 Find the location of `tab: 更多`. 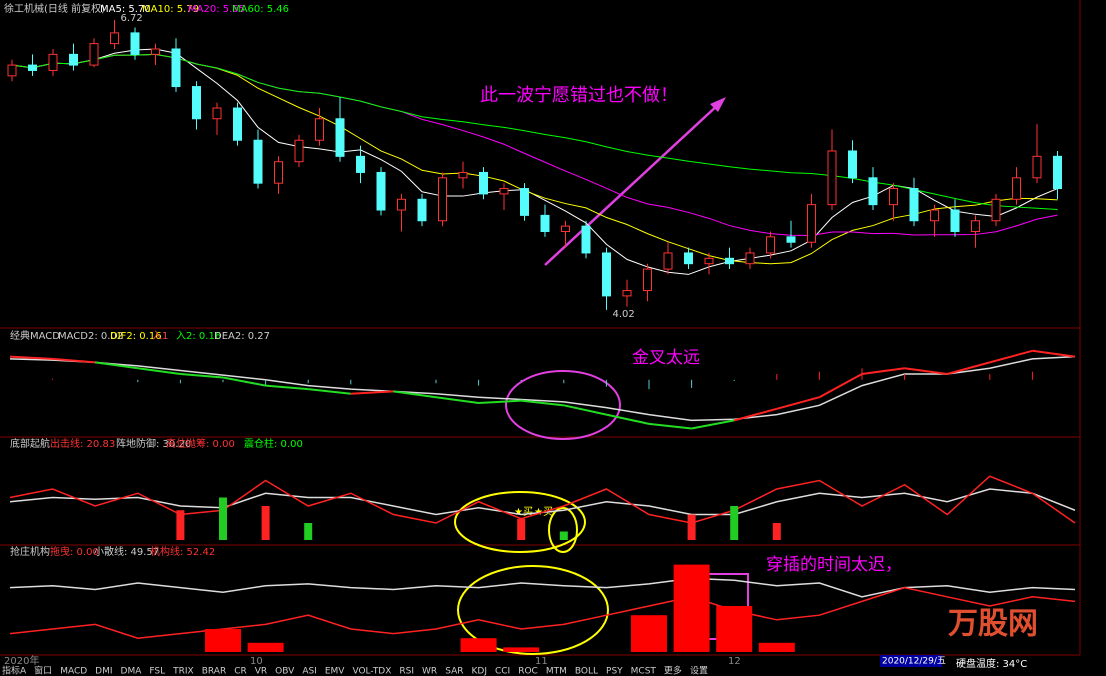

tab: 更多 is located at coordinates (673, 670).